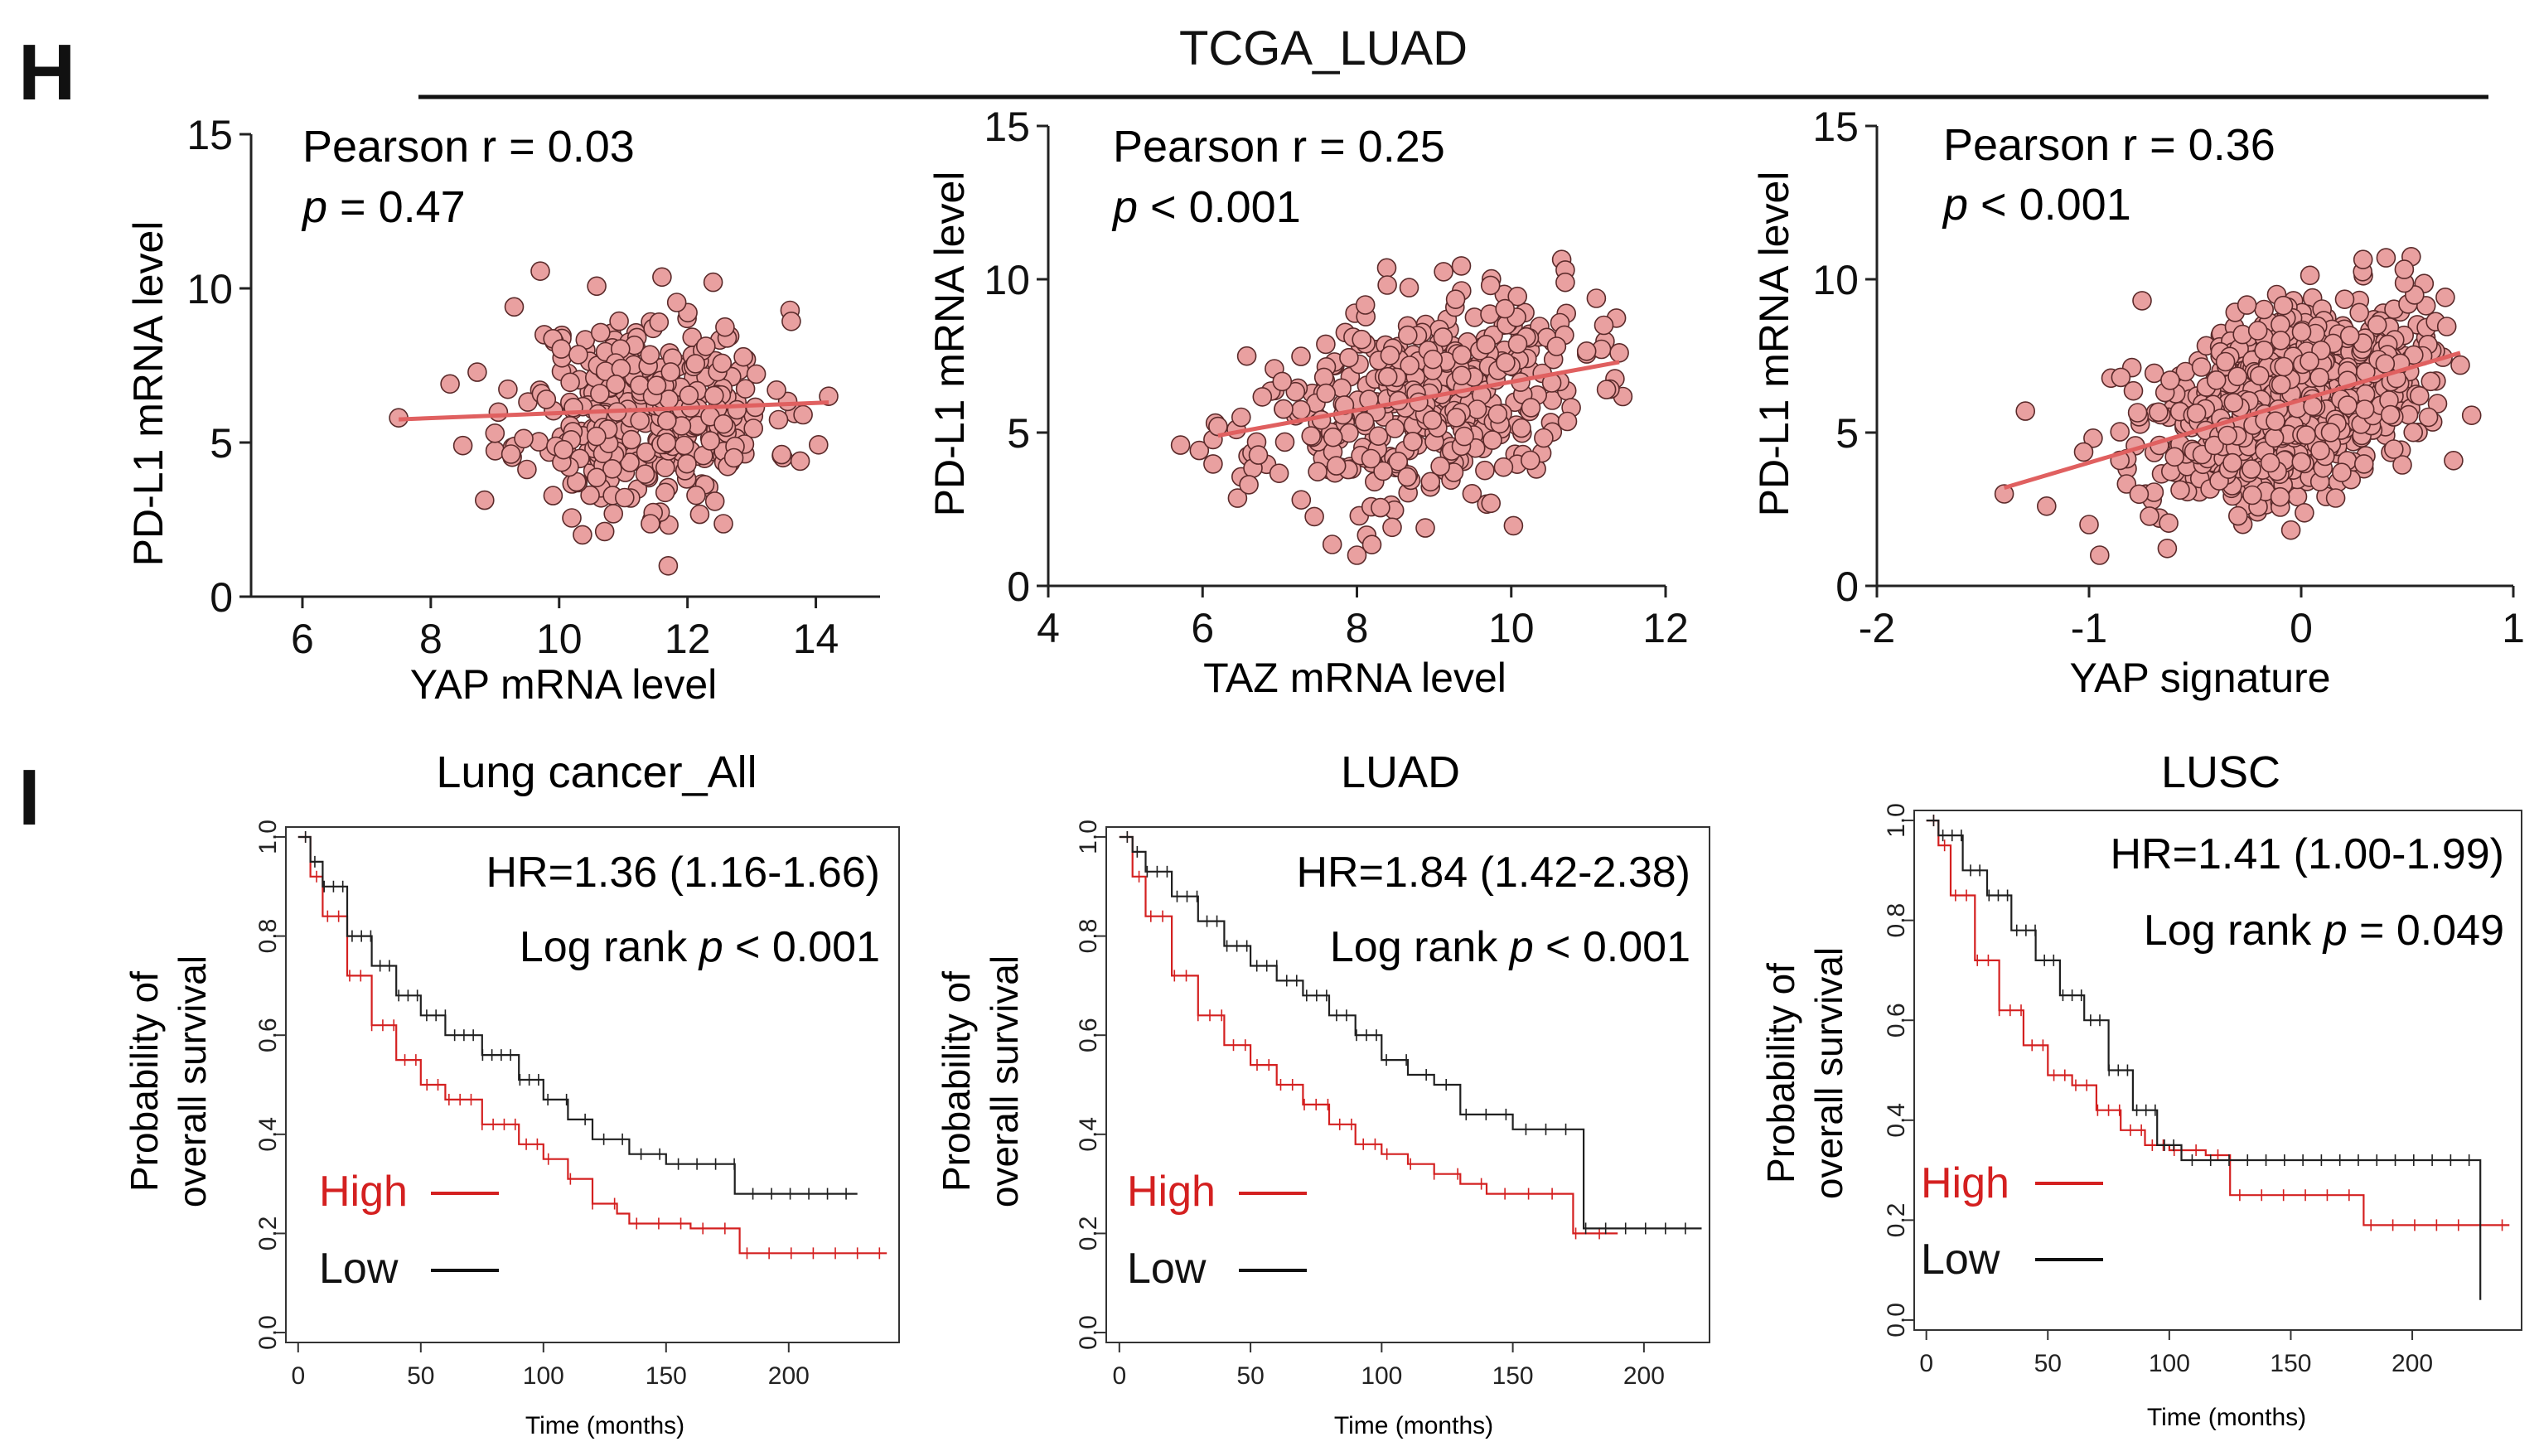 This screenshot has width=2539, height=1456. What do you see at coordinates (2227, 1417) in the screenshot?
I see `km-lusc-xlabel: Time (months)` at bounding box center [2227, 1417].